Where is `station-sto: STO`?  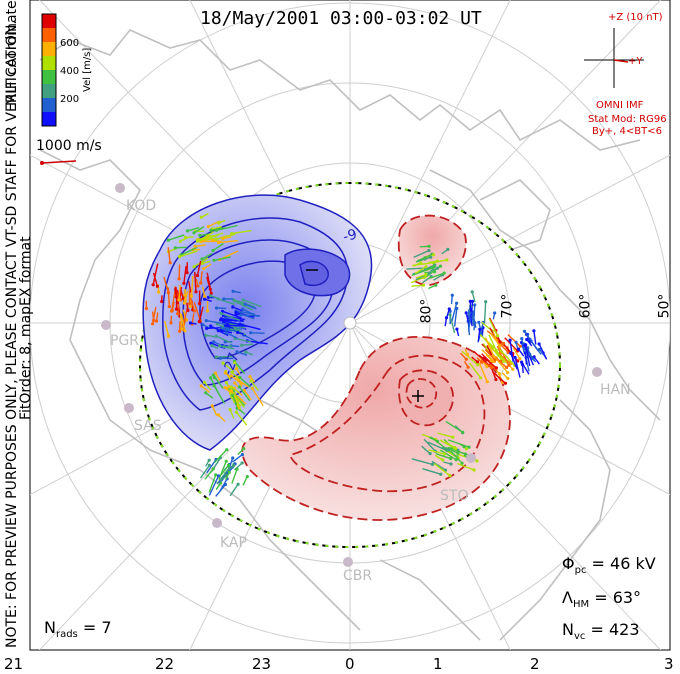 station-sto: STO is located at coordinates (454, 496).